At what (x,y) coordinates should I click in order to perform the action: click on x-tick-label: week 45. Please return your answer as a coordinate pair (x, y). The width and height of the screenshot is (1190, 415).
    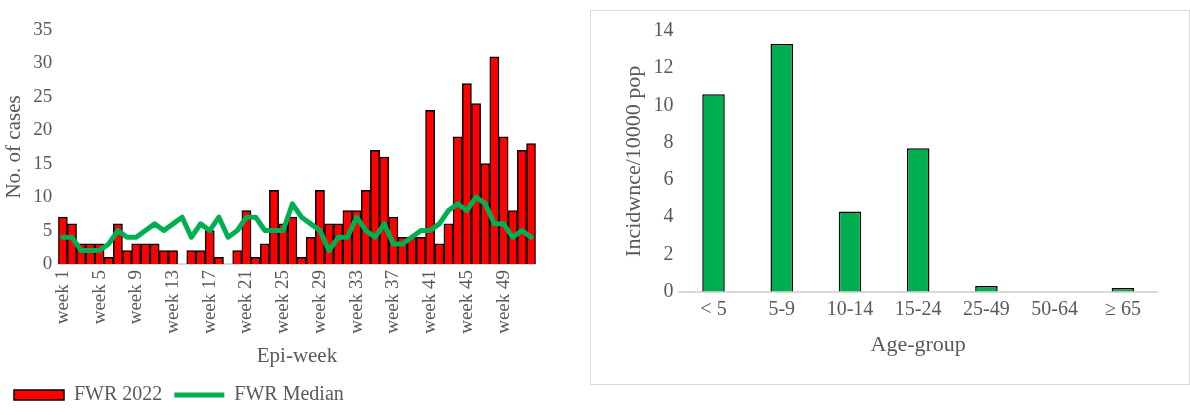
    Looking at the image, I should click on (465, 301).